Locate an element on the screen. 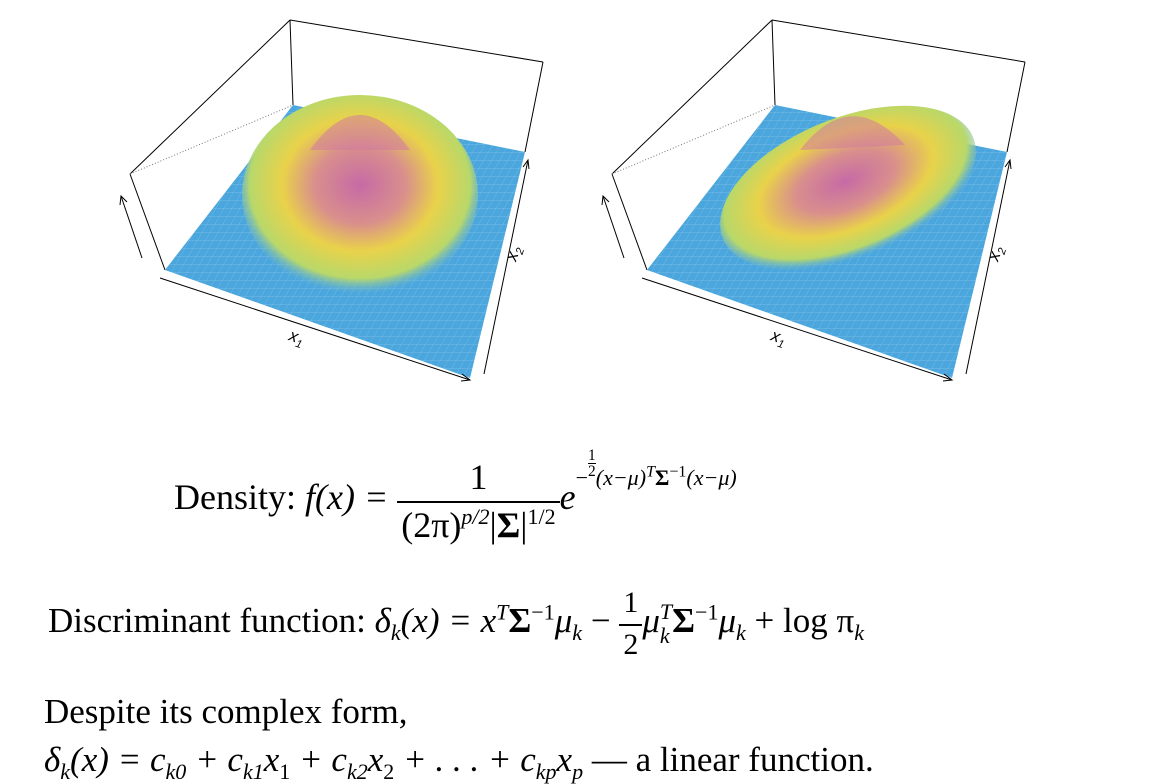  left-plot-axes is located at coordinates (324, 270).